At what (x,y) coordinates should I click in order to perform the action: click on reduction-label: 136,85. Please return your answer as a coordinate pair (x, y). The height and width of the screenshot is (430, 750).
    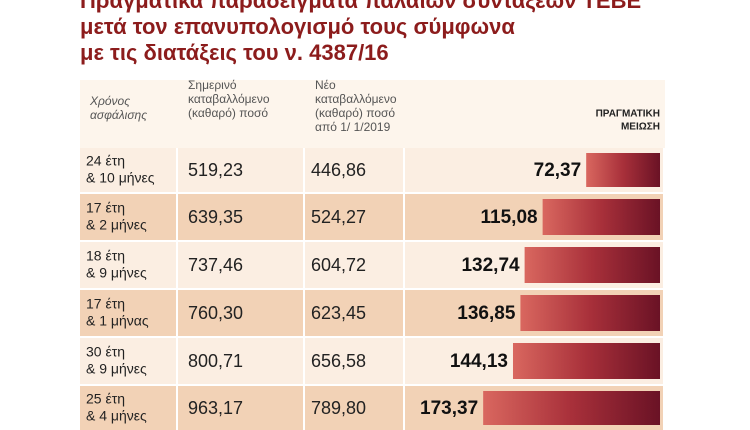
    Looking at the image, I should click on (486, 313).